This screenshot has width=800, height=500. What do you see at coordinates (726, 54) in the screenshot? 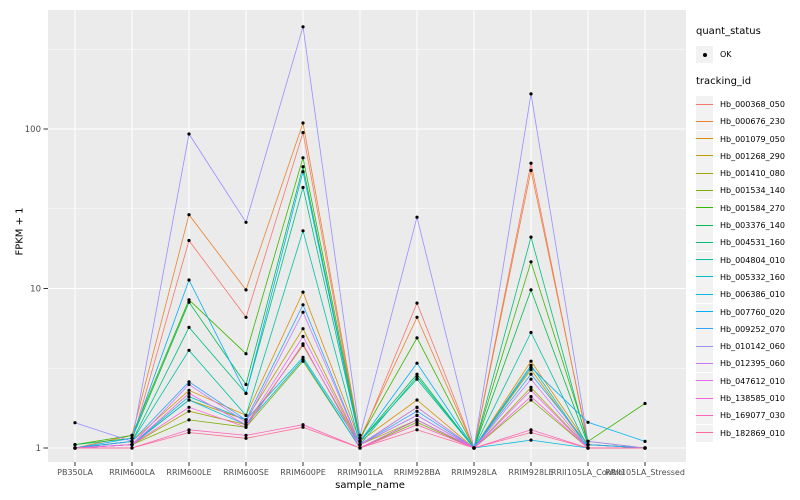
I see `legend-item-label: OK` at bounding box center [726, 54].